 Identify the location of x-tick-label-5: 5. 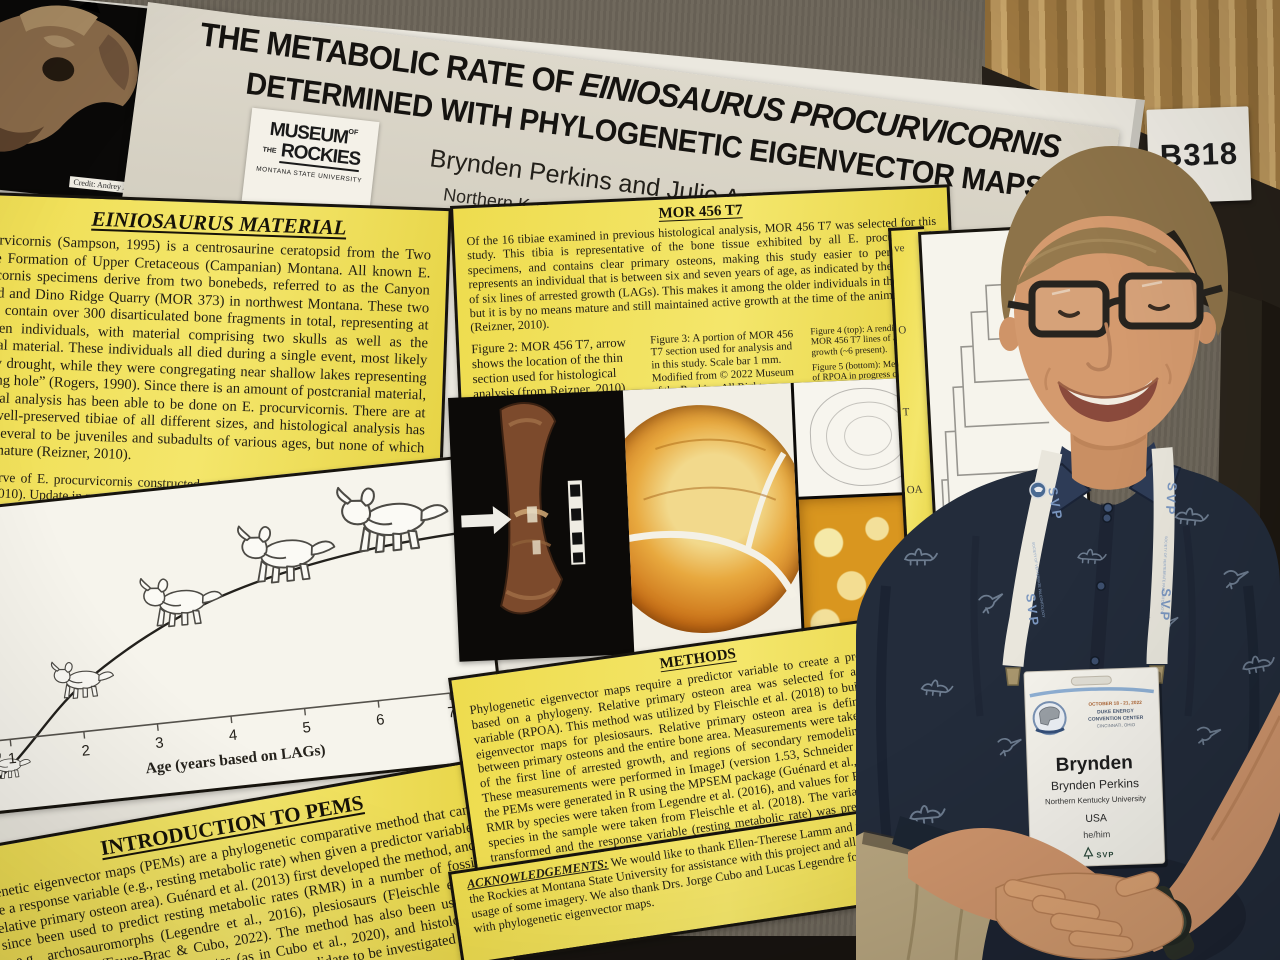
(307, 728).